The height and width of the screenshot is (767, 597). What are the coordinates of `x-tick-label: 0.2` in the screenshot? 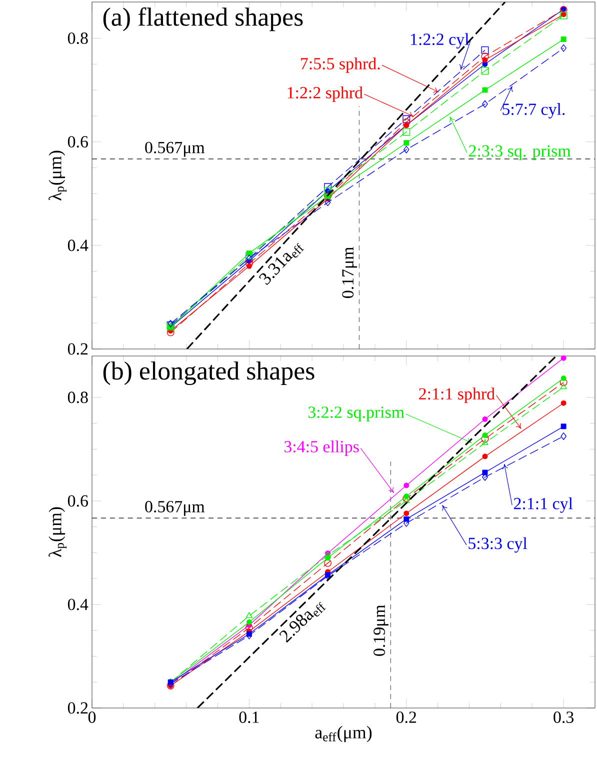 It's located at (406, 718).